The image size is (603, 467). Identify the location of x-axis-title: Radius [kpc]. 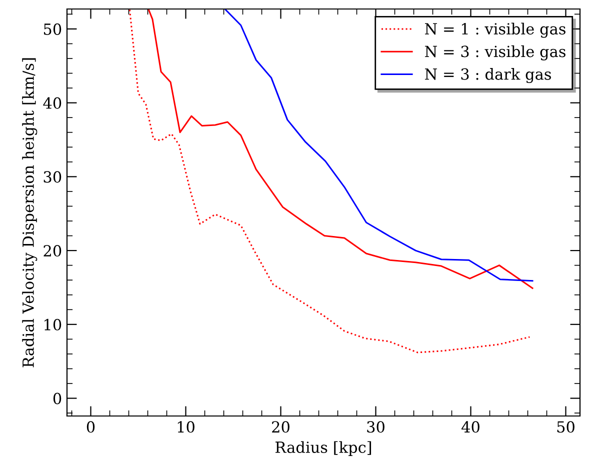
(324, 448).